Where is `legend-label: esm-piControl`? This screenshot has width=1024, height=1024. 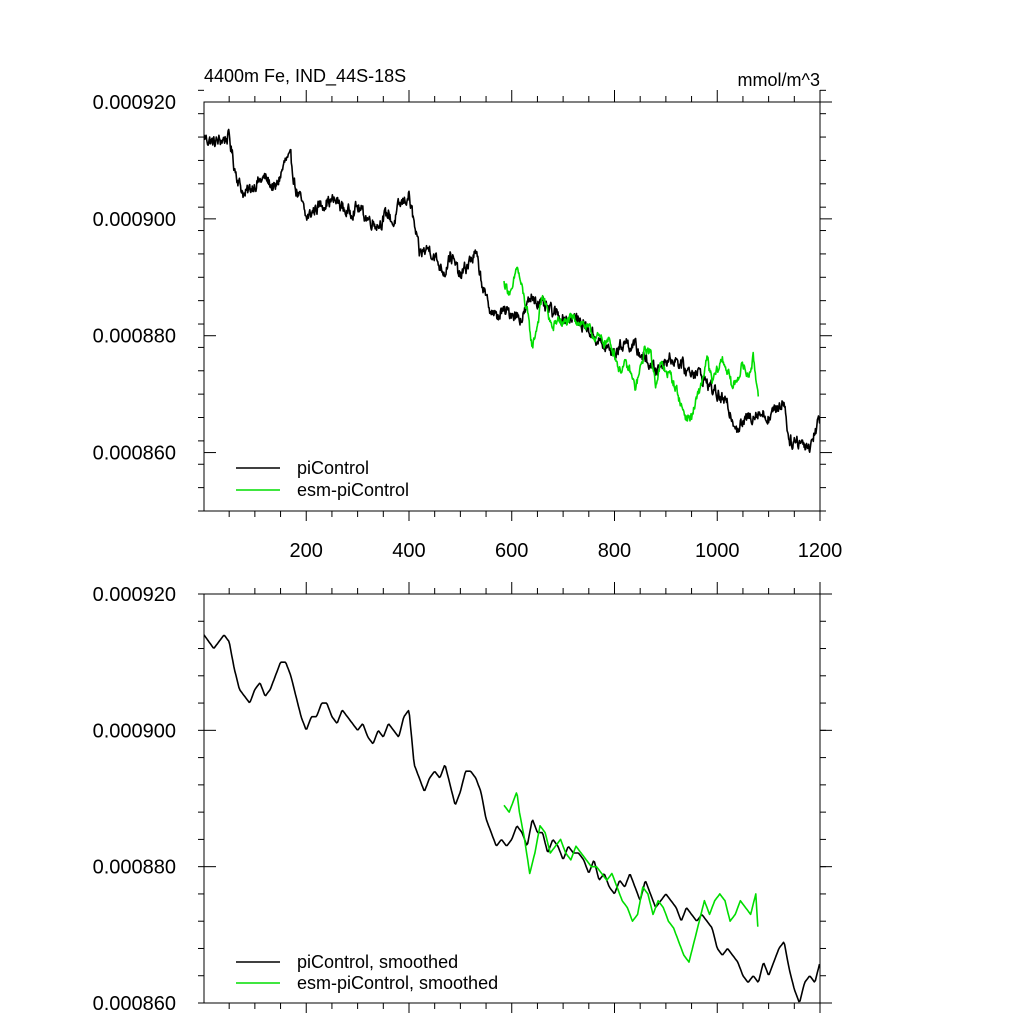 legend-label: esm-piControl is located at coordinates (353, 490).